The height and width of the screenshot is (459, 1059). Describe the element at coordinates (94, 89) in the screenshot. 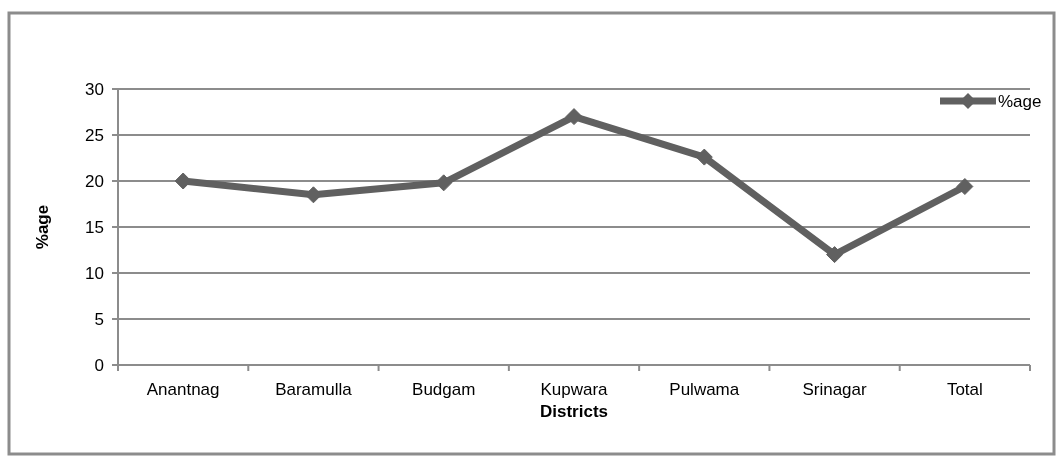

I see `y-tick-label: 30` at that location.